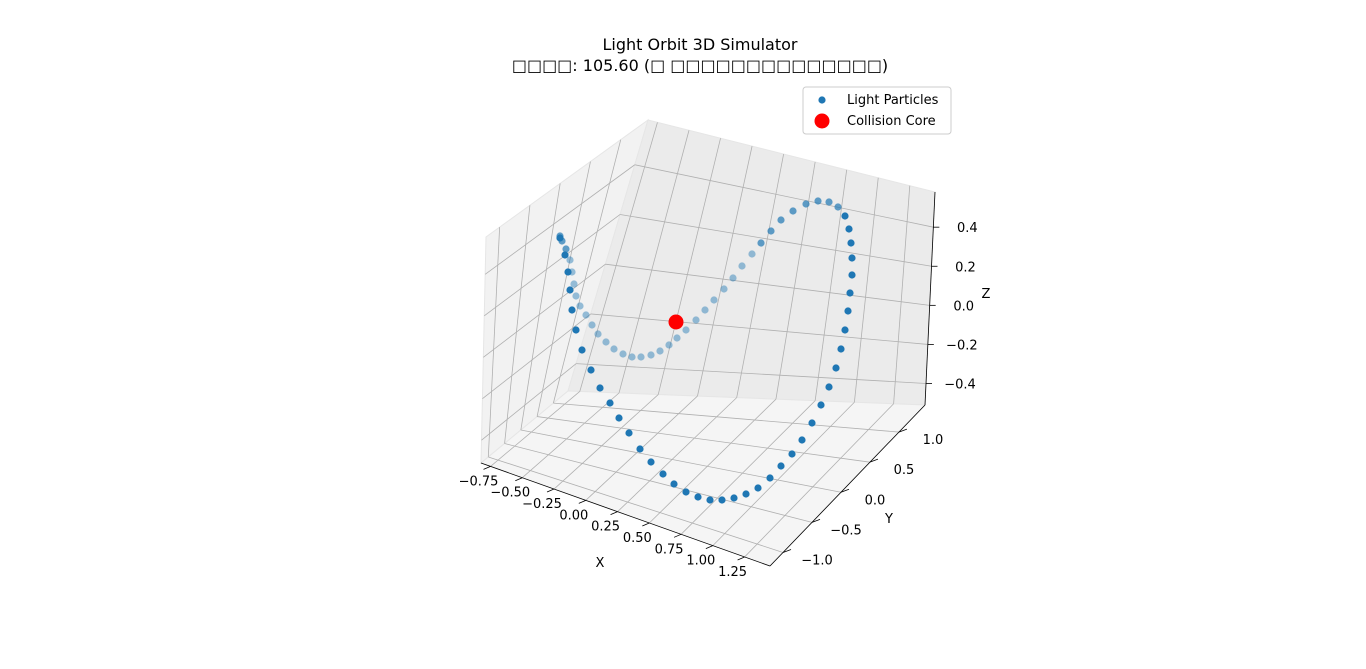 Image resolution: width=1366 pixels, height=669 pixels. What do you see at coordinates (573, 515) in the screenshot?
I see `x-tick-label: 0.00` at bounding box center [573, 515].